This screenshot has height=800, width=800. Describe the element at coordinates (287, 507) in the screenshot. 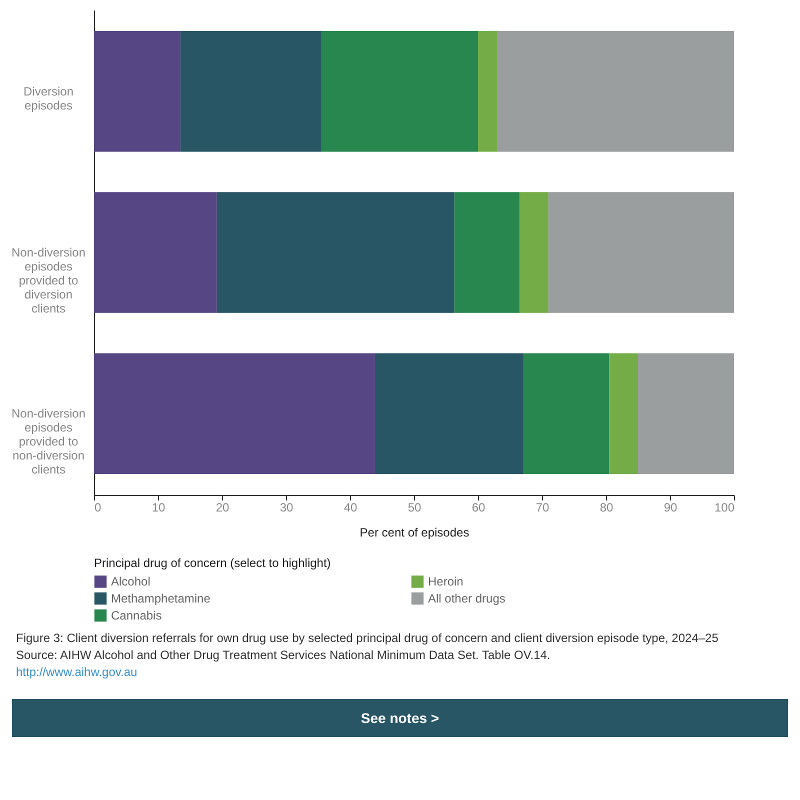

I see `x-tick-label: 30` at that location.